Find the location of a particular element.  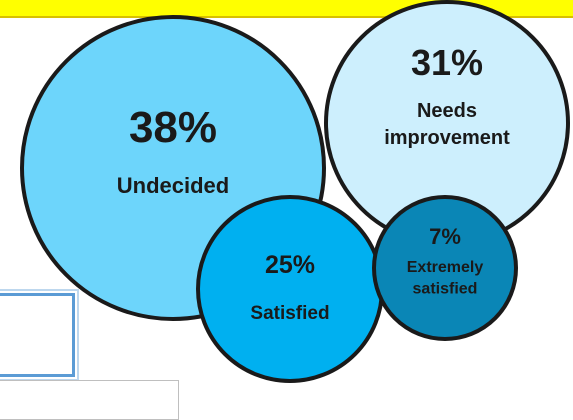

blue-bordered-box is located at coordinates (39, 335).